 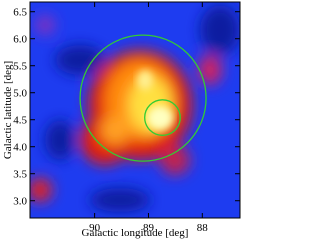 I want to click on x-tick-label: 88, so click(x=203, y=228).